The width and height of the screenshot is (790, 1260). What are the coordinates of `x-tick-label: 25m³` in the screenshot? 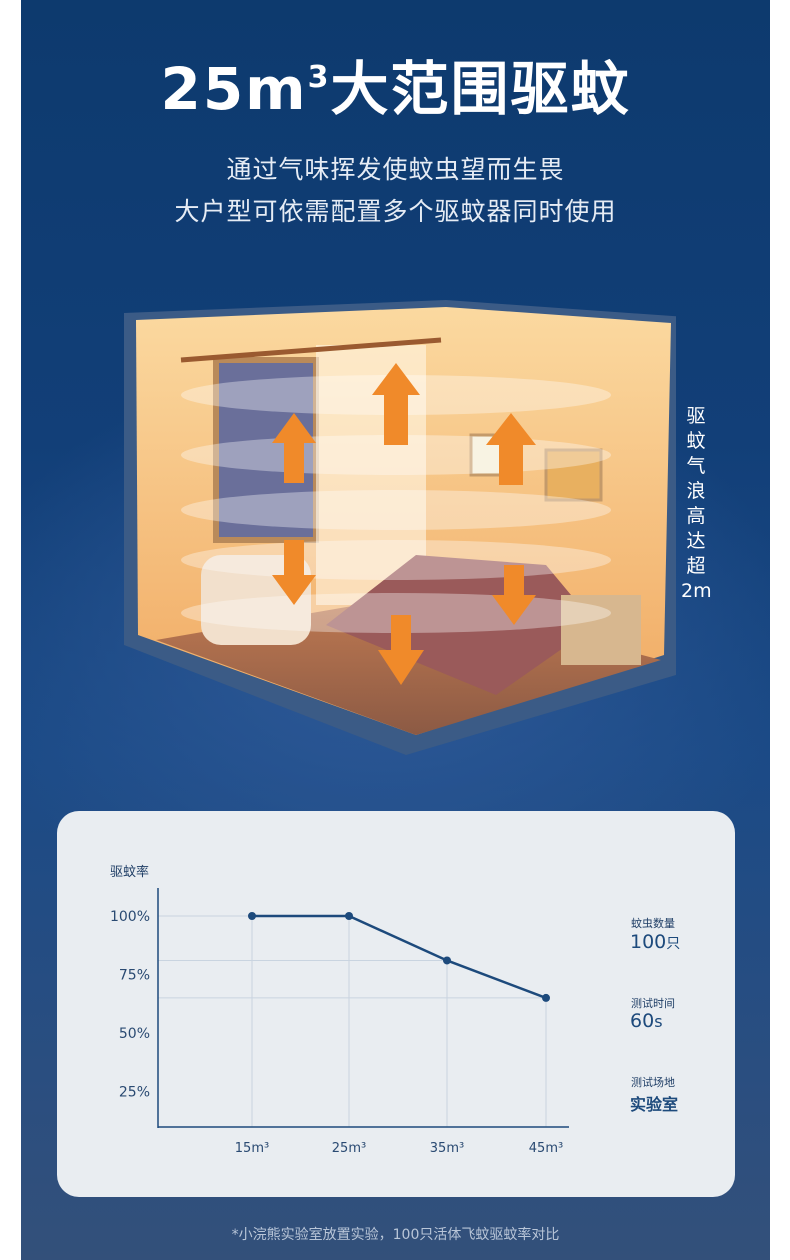 It's located at (349, 1148).